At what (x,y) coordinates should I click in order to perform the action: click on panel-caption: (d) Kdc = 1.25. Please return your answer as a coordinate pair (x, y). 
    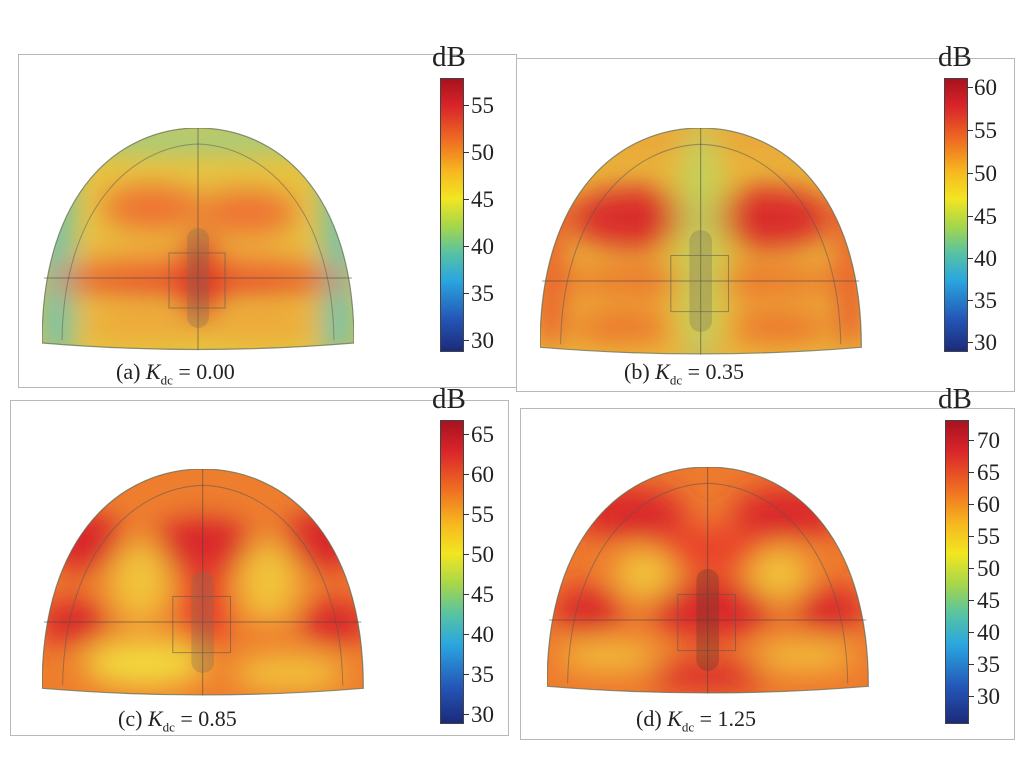
    Looking at the image, I should click on (696, 720).